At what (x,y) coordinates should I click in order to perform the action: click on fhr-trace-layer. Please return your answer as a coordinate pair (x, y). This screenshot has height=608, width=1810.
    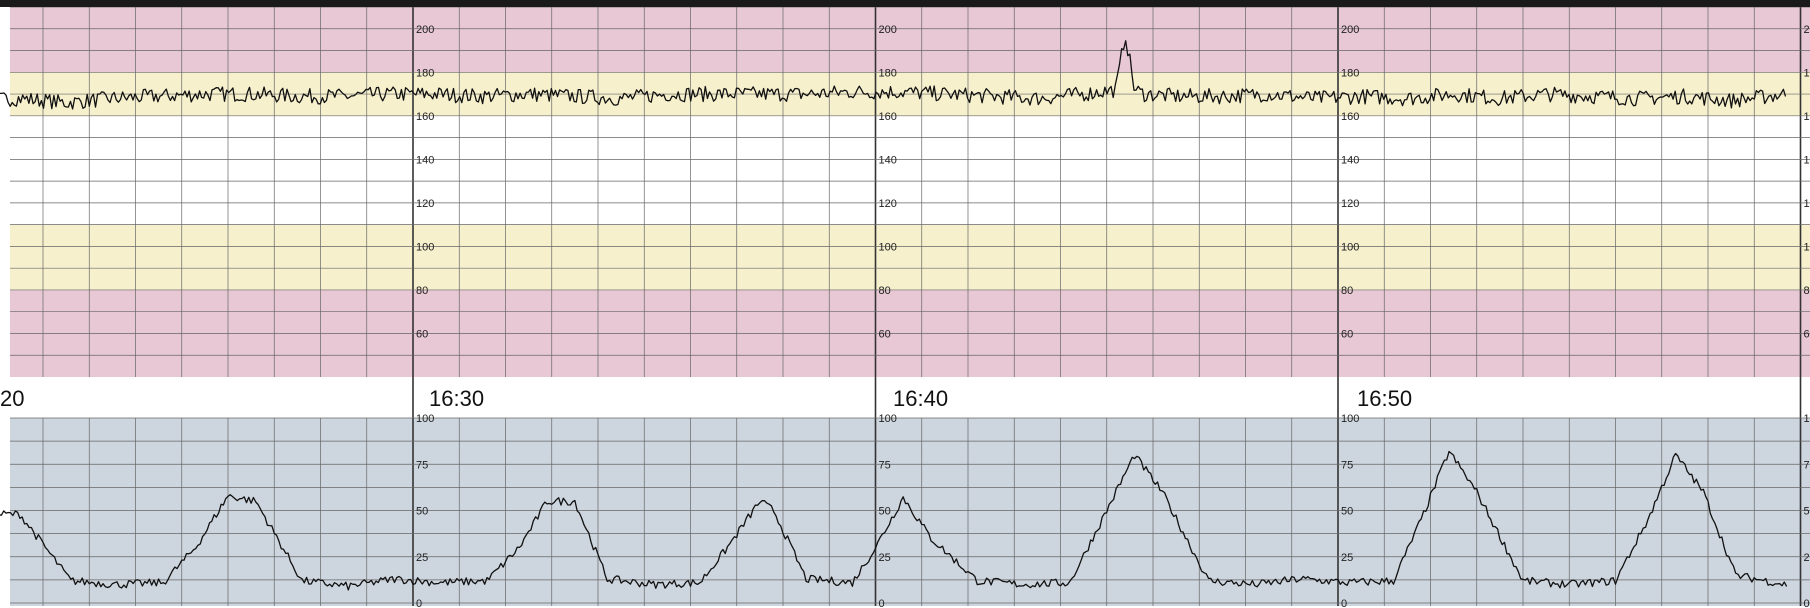
    Looking at the image, I should click on (893, 75).